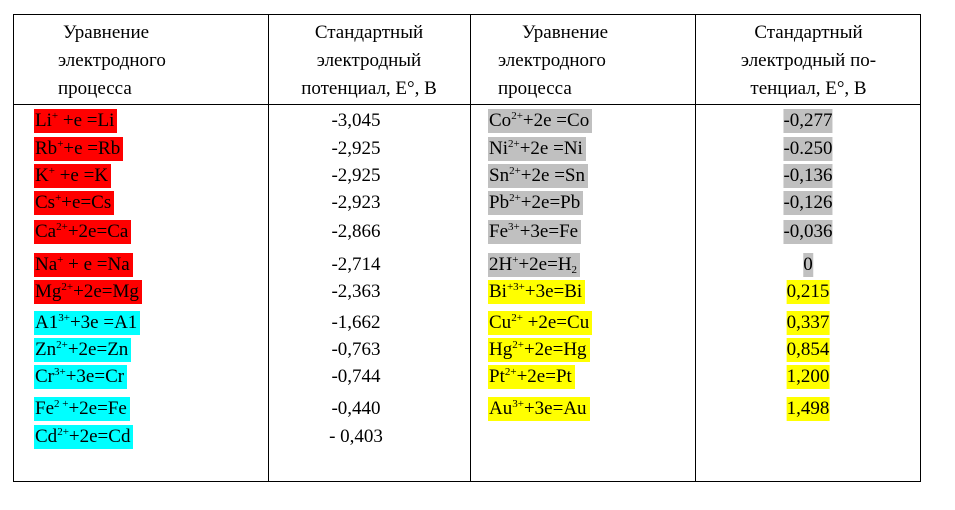 Image resolution: width=955 pixels, height=510 pixels. Describe the element at coordinates (95, 376) in the screenshot. I see `equation-reaction: +3e=Cr` at that location.